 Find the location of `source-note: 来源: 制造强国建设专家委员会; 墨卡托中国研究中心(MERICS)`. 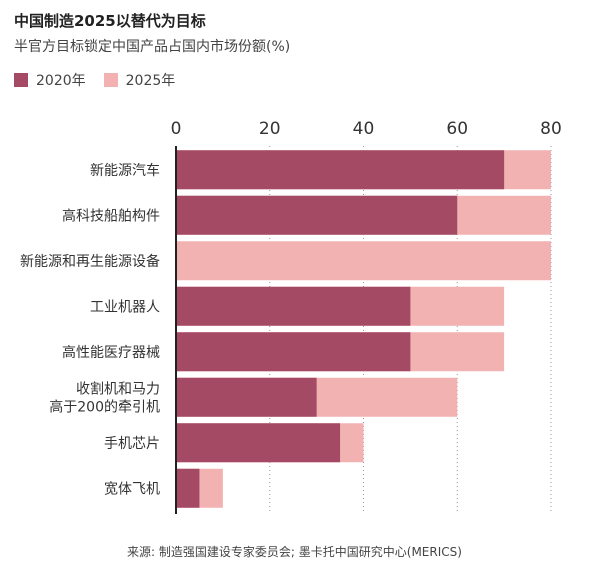

source-note: 来源: 制造强国建设专家委员会; 墨卡托中国研究中心(MERICS) is located at coordinates (294, 552).